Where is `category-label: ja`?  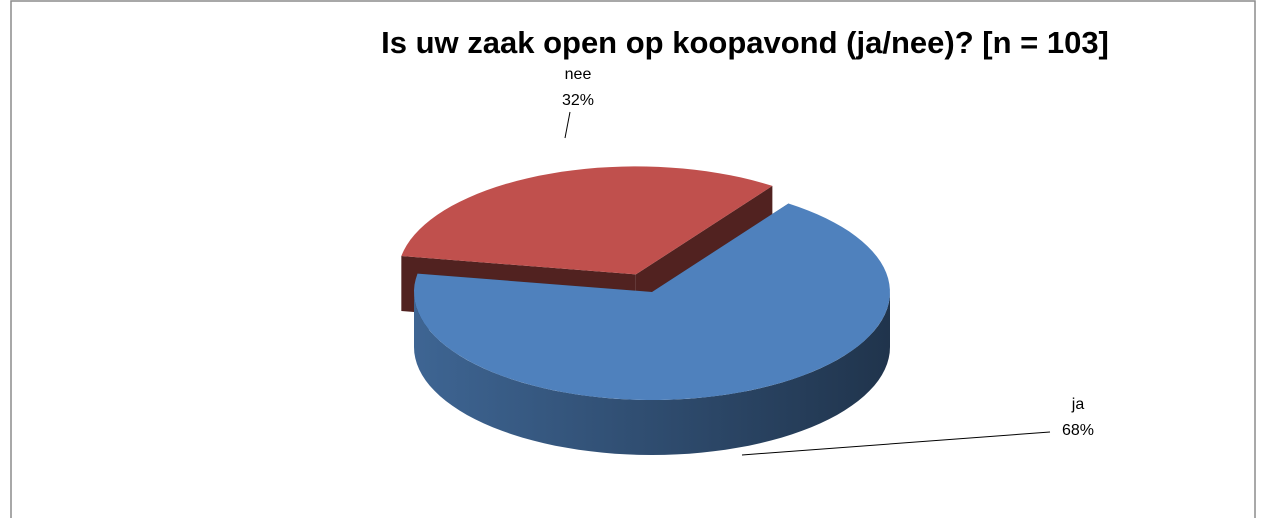
category-label: ja is located at coordinates (1078, 404).